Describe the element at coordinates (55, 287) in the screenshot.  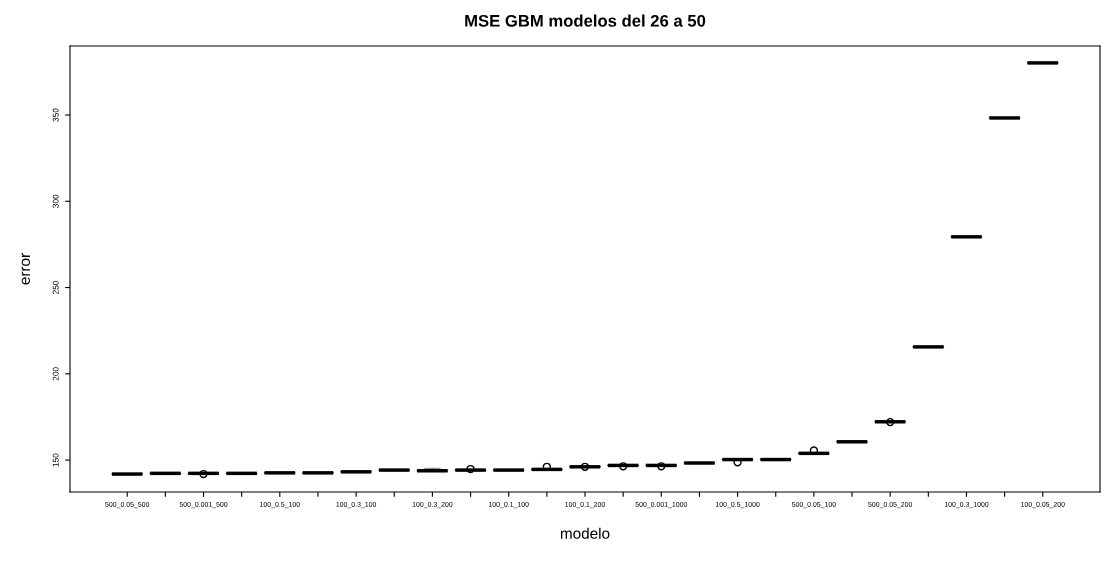
I see `y-tick-label: 250` at that location.